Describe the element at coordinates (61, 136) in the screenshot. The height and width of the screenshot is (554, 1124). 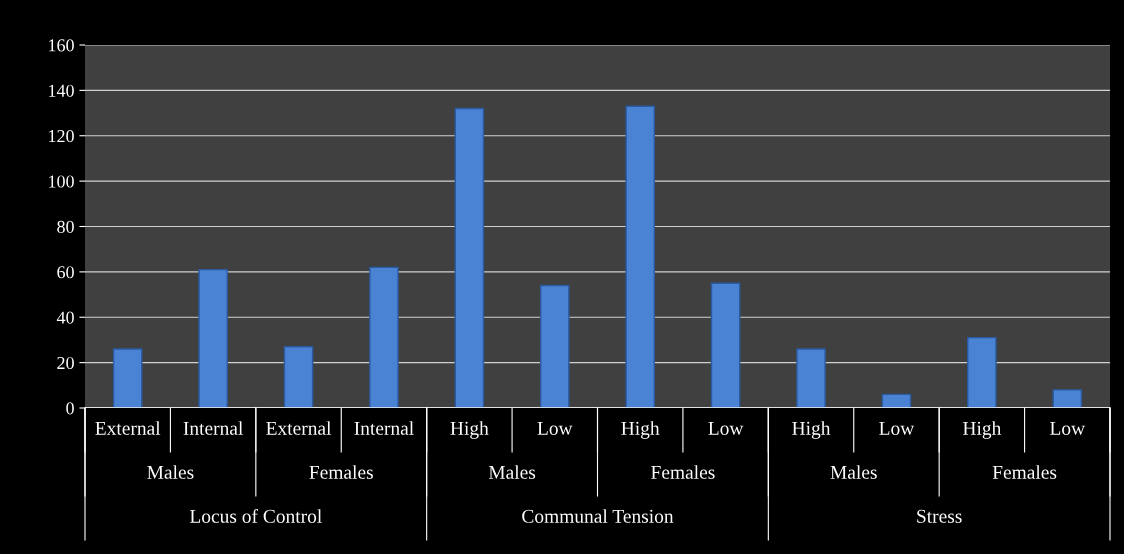
I see `y-tick-label: 120` at that location.